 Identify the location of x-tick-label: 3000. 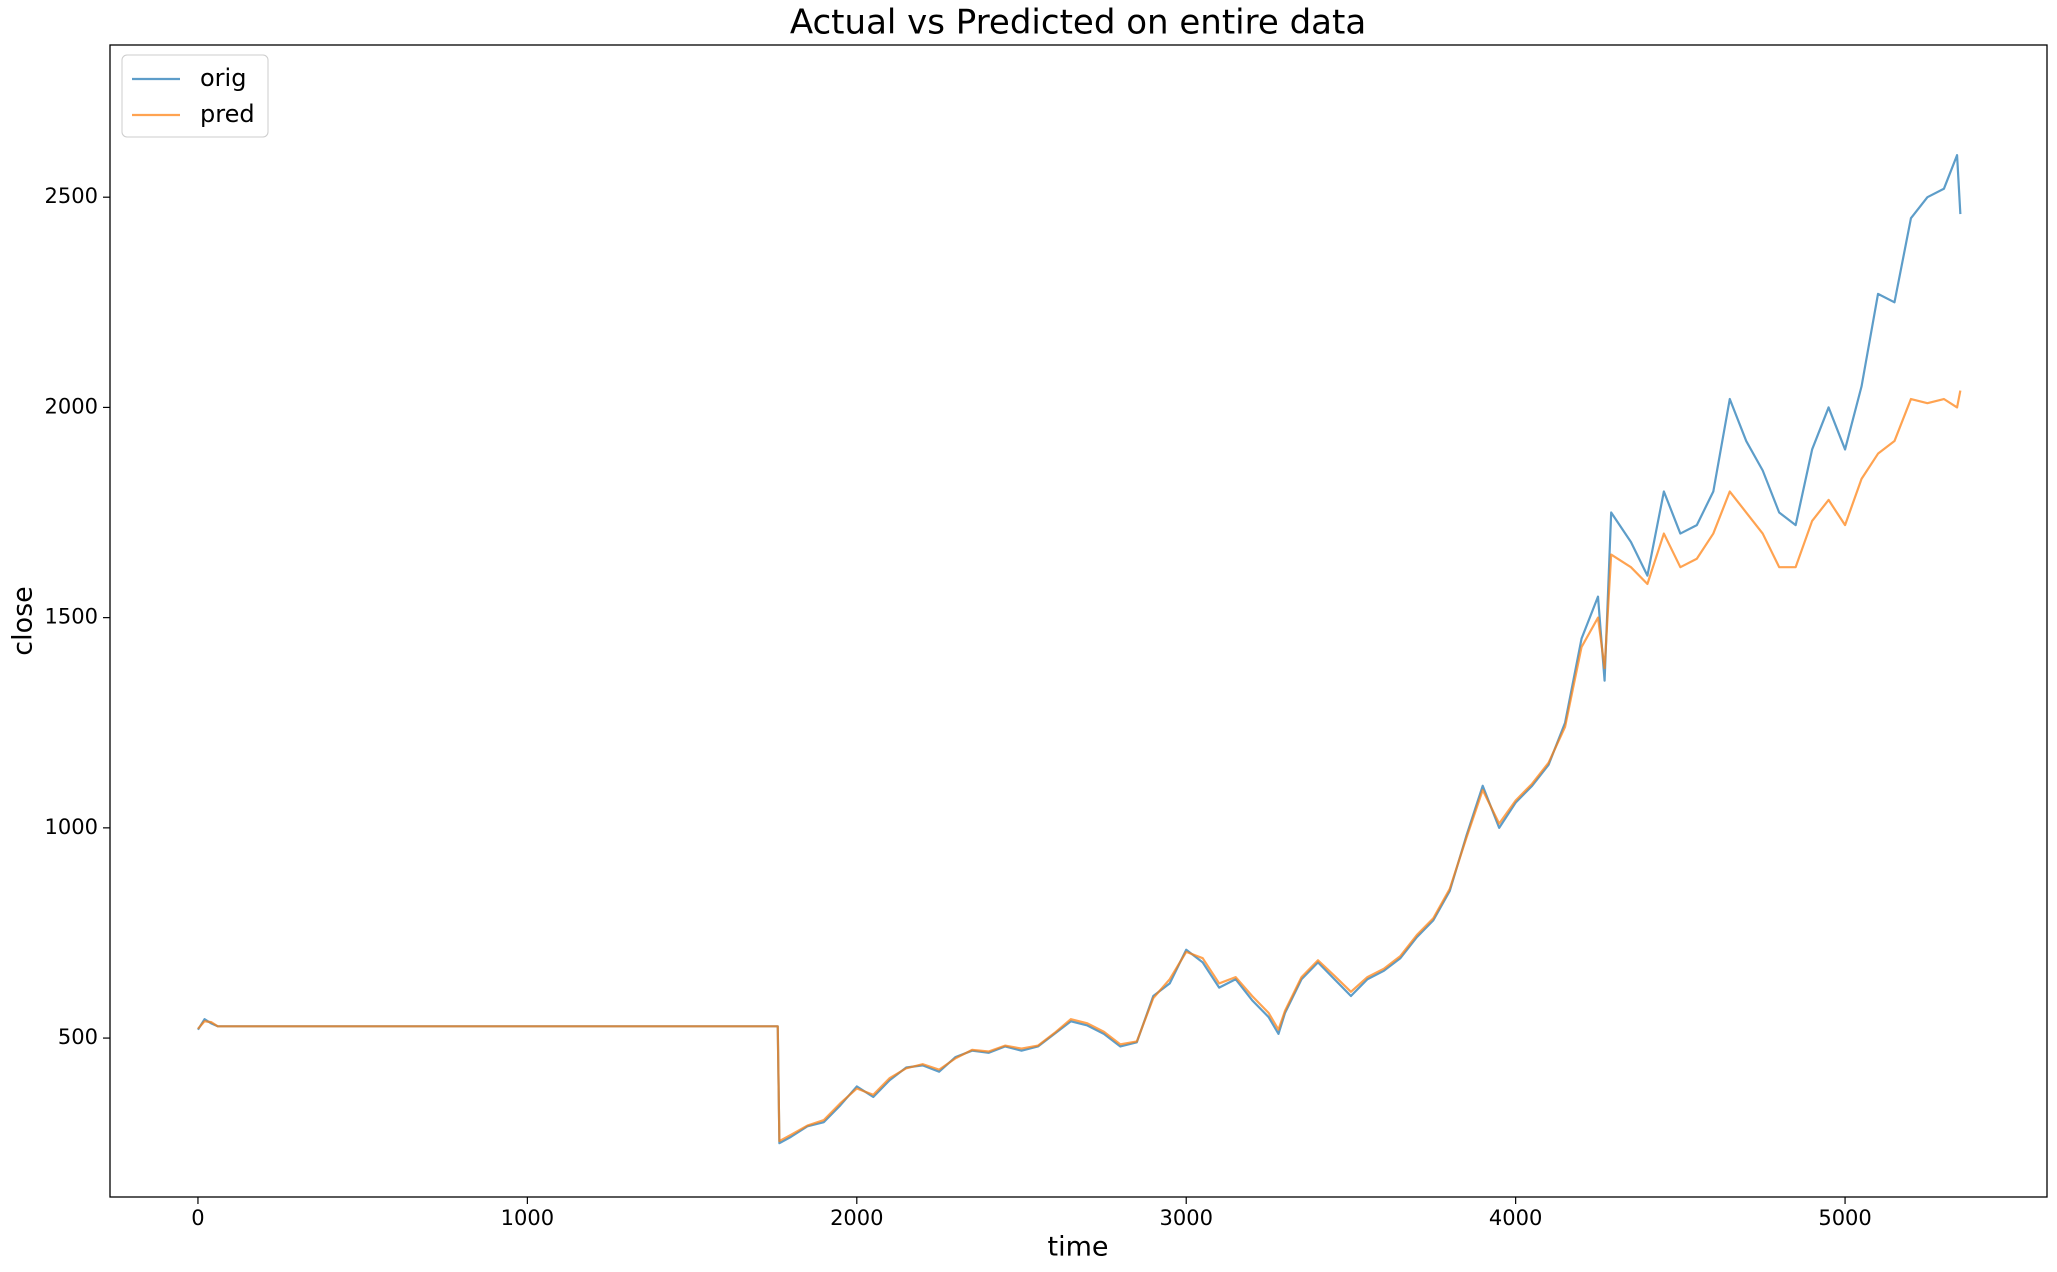
(1185, 1218).